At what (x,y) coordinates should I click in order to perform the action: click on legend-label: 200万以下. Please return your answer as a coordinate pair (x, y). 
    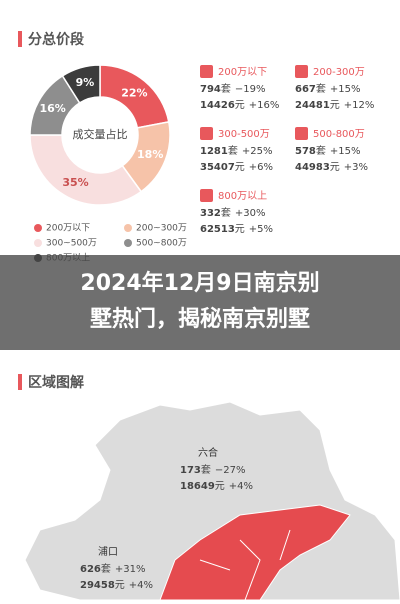
    Looking at the image, I should click on (68, 229).